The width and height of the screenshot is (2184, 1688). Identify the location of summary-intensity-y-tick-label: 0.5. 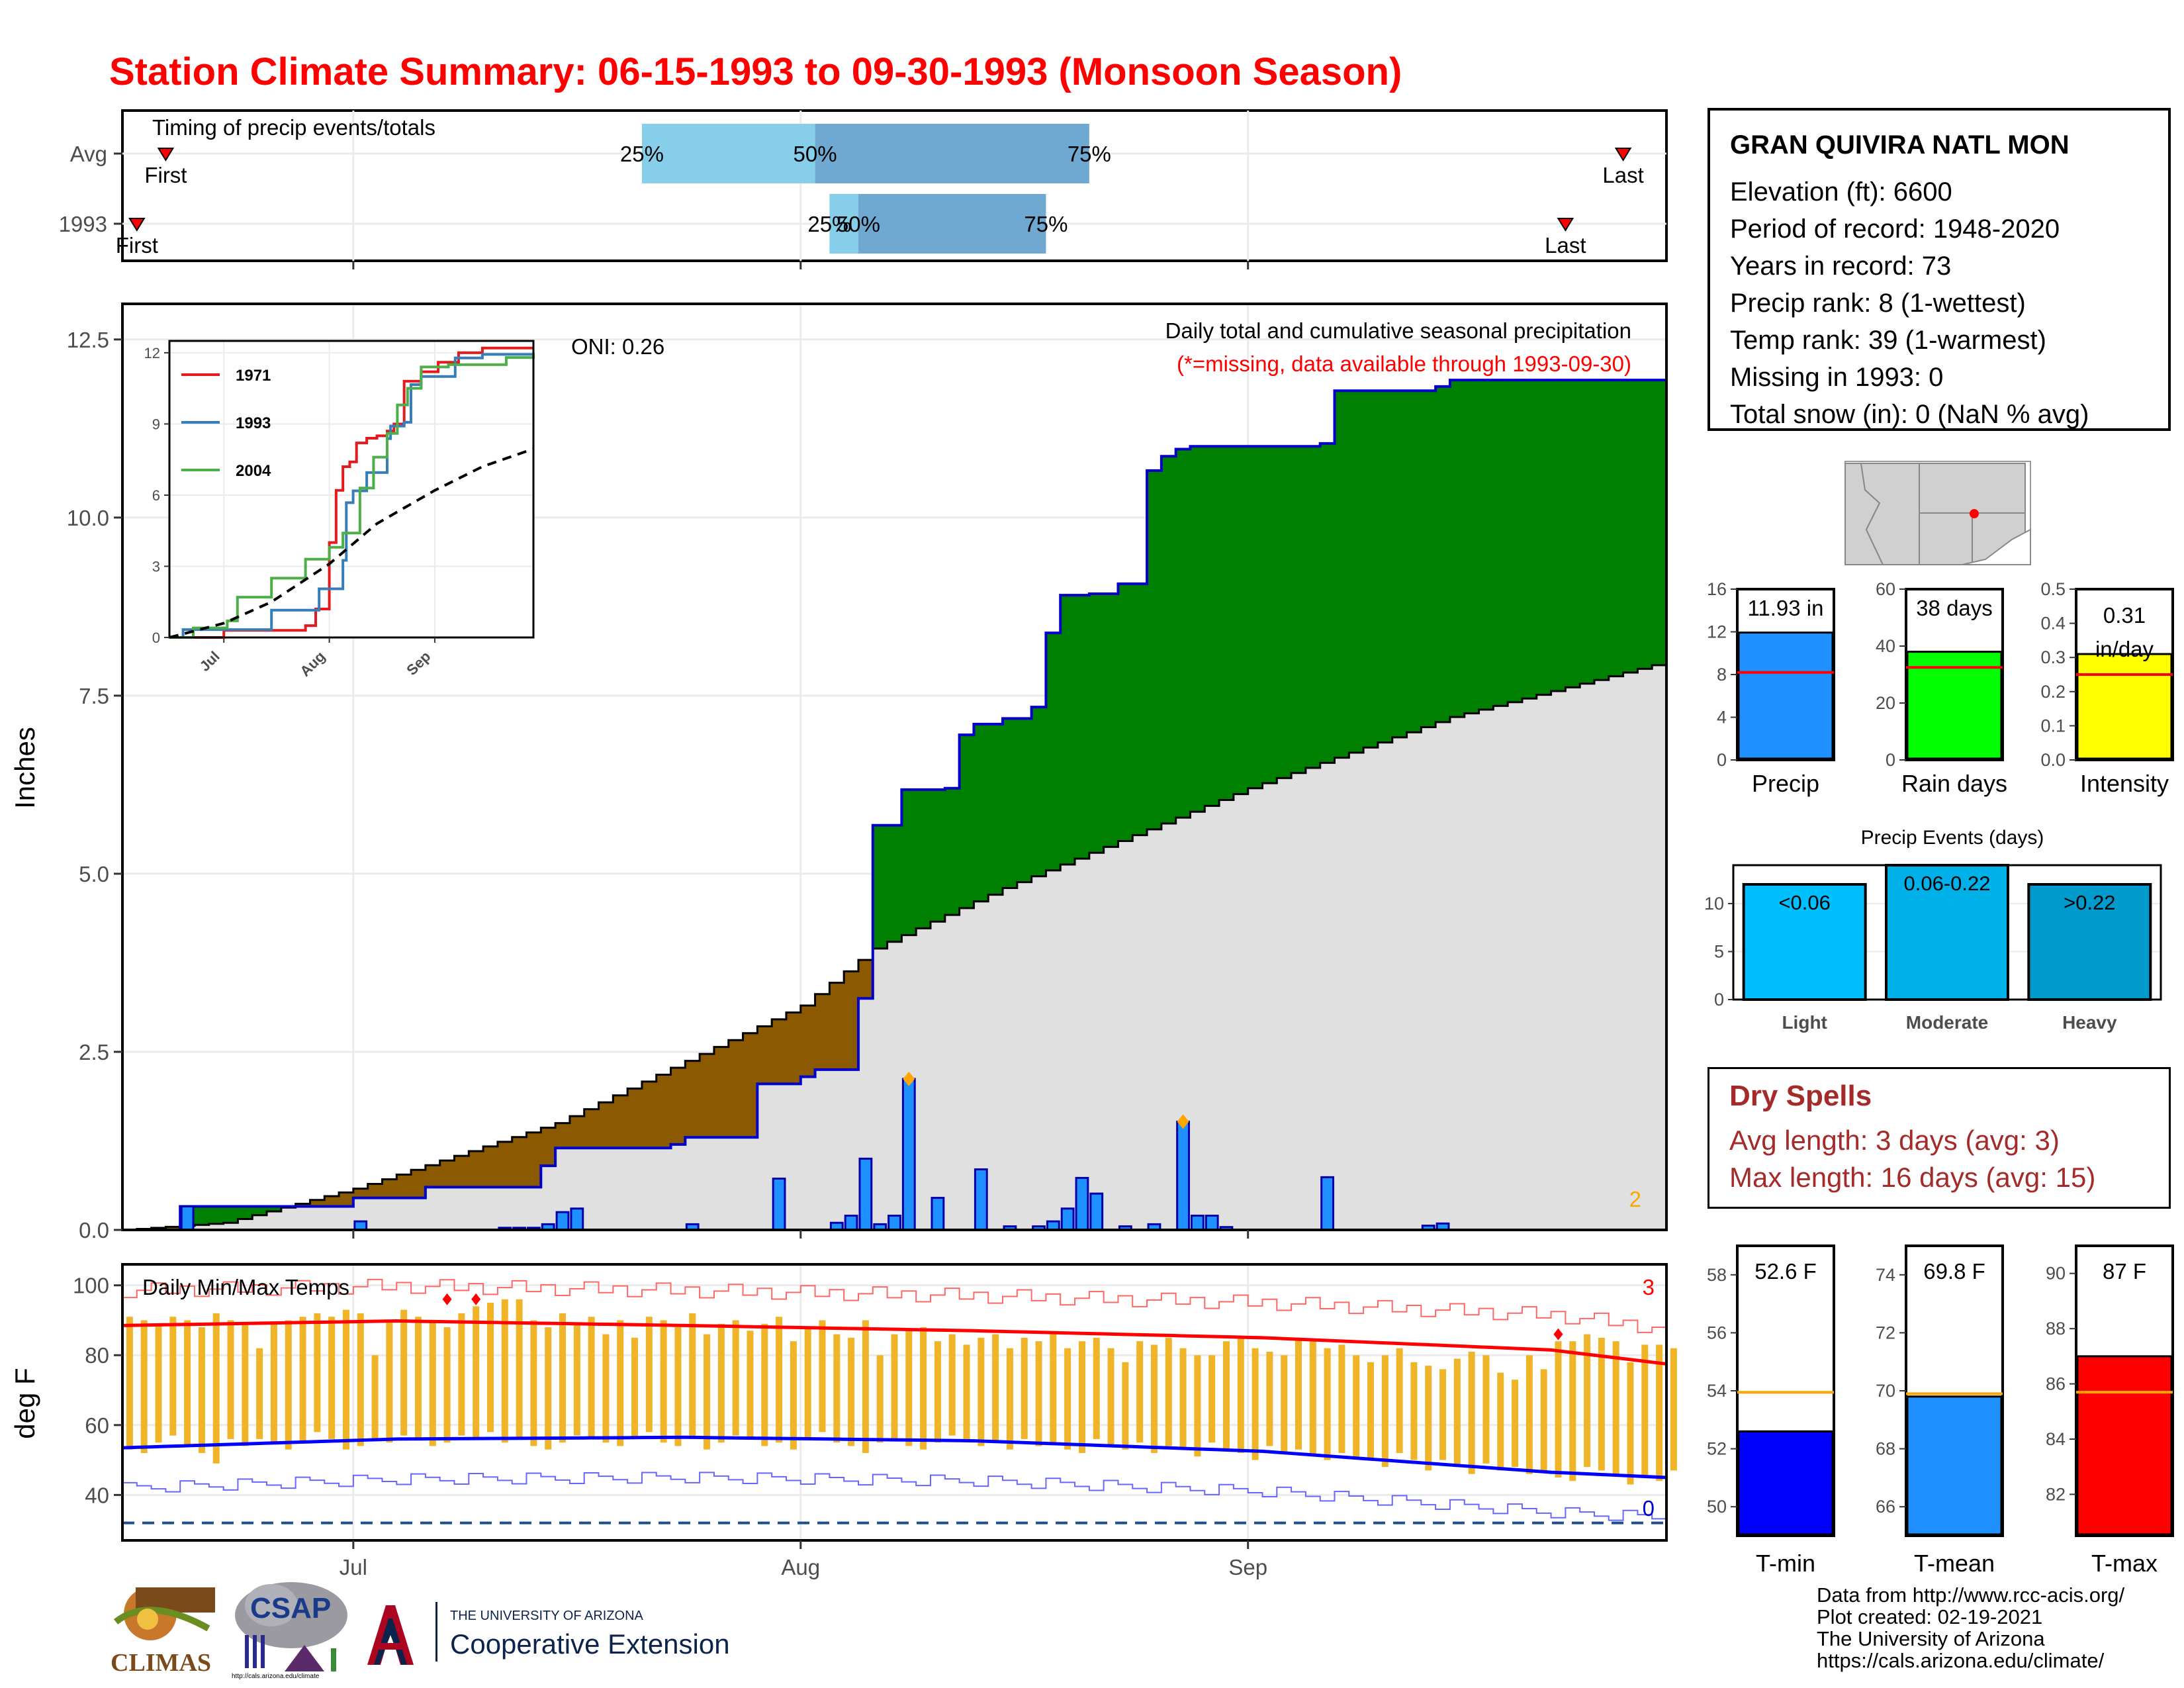
(2053, 589).